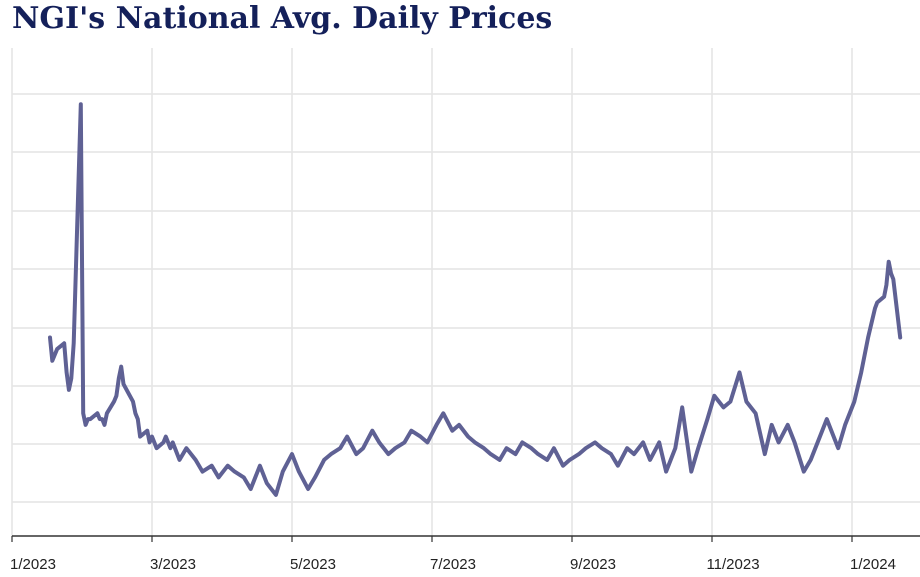 Image resolution: width=920 pixels, height=577 pixels. I want to click on x-tick-label: 1/2024, so click(873, 564).